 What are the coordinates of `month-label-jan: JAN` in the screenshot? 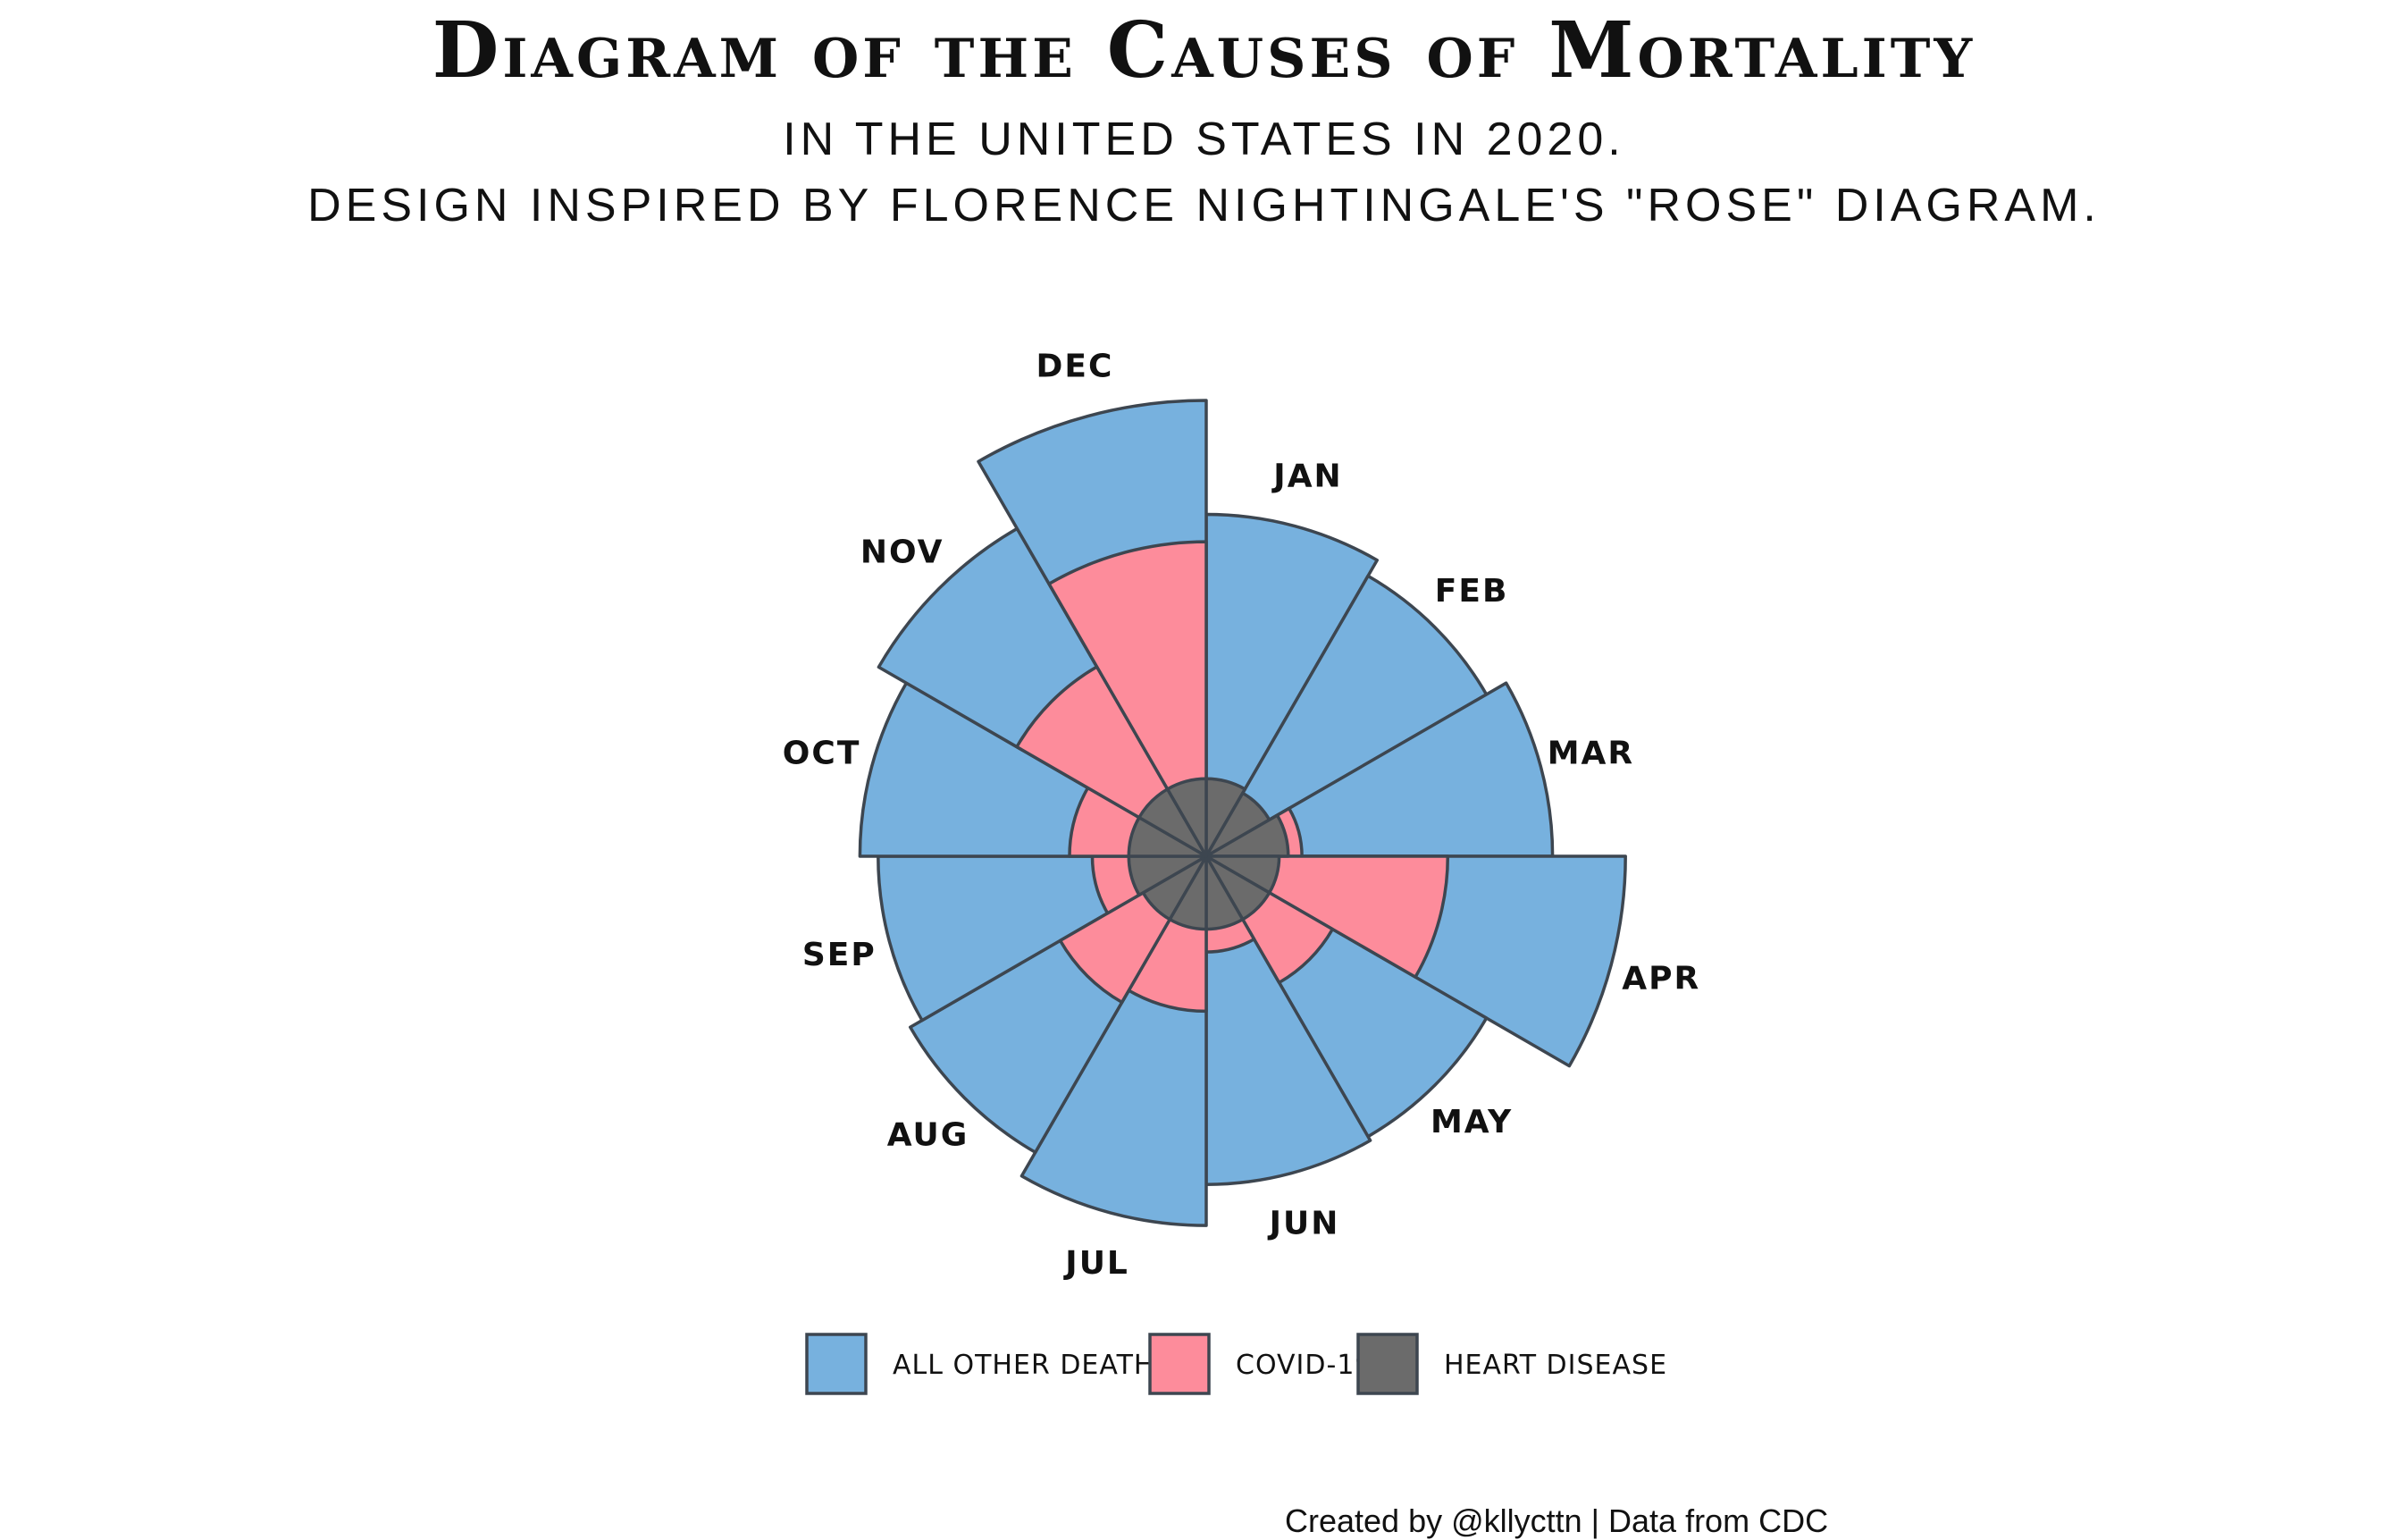 It's located at (1306, 477).